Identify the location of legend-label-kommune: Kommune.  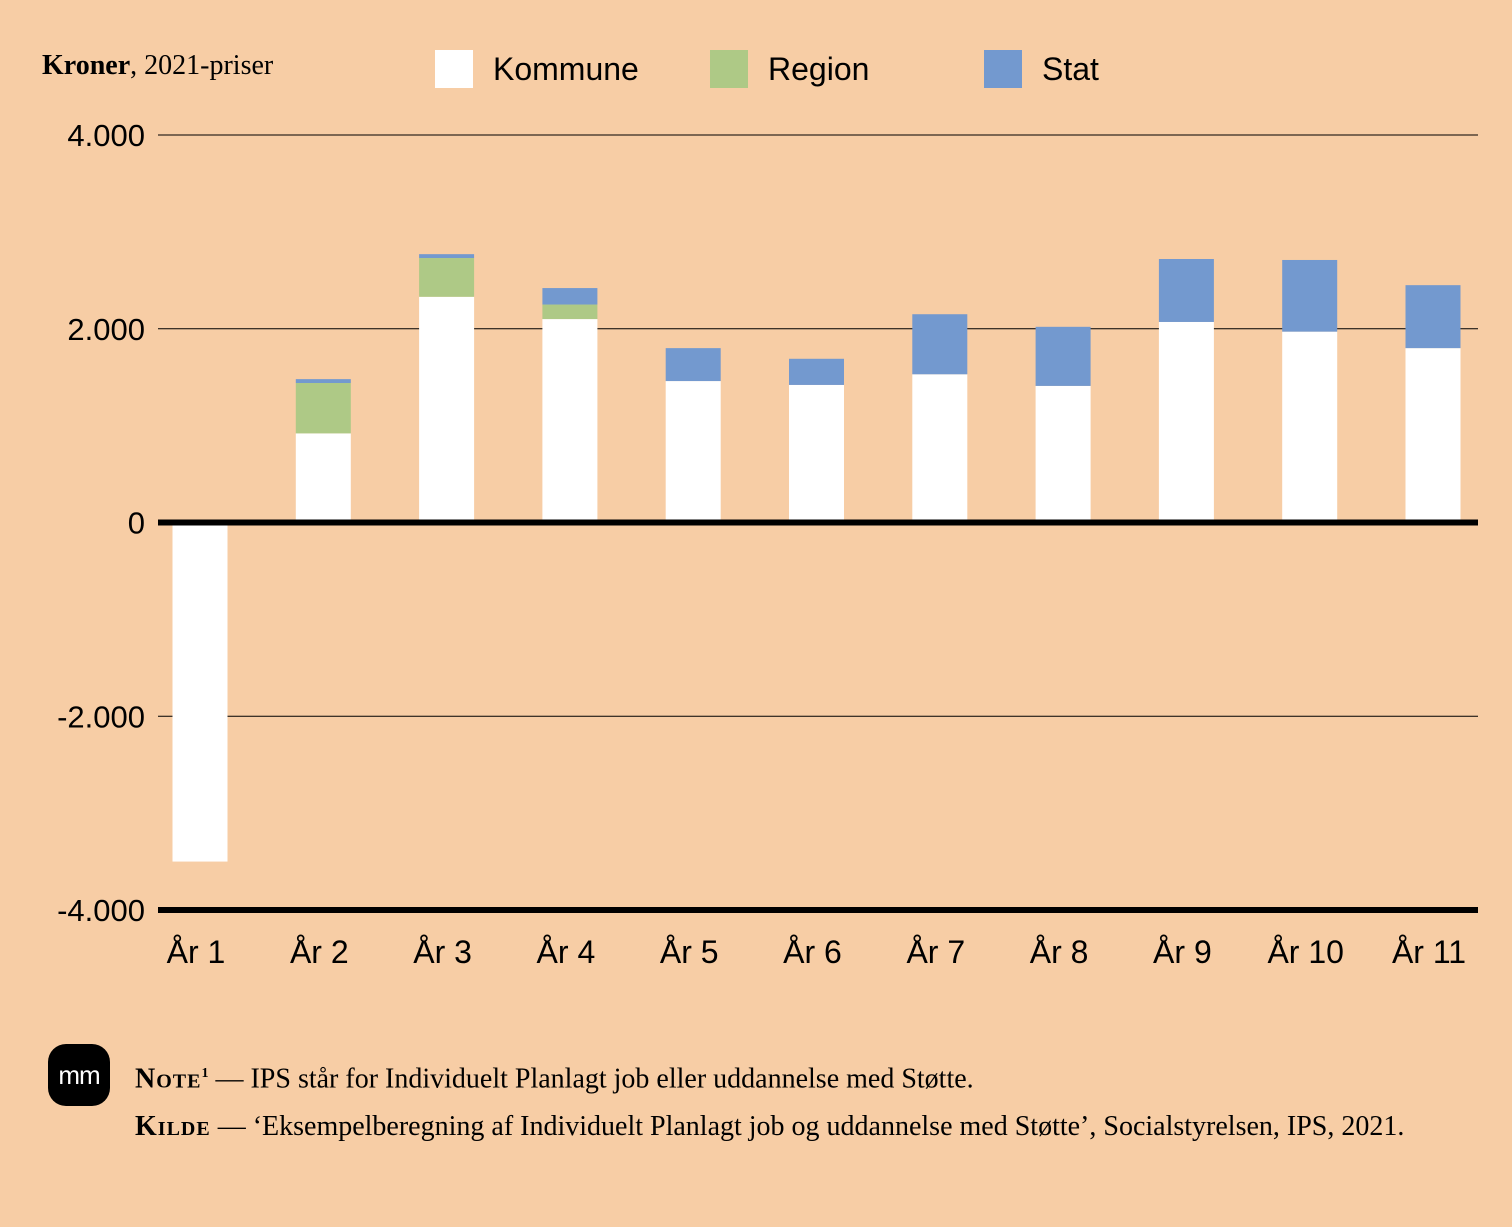
(566, 68).